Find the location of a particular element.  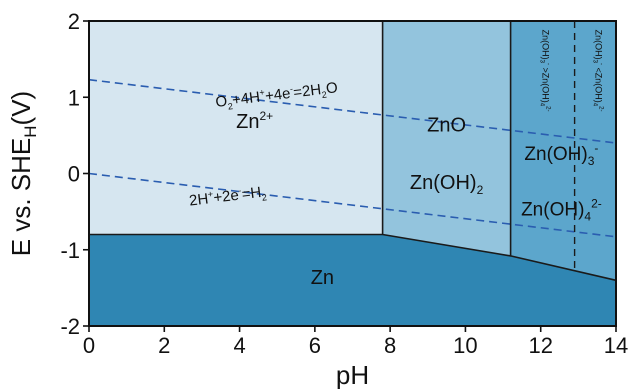

zincate-ratio-high-label-part: Zn(OH) is located at coordinates (546, 45).